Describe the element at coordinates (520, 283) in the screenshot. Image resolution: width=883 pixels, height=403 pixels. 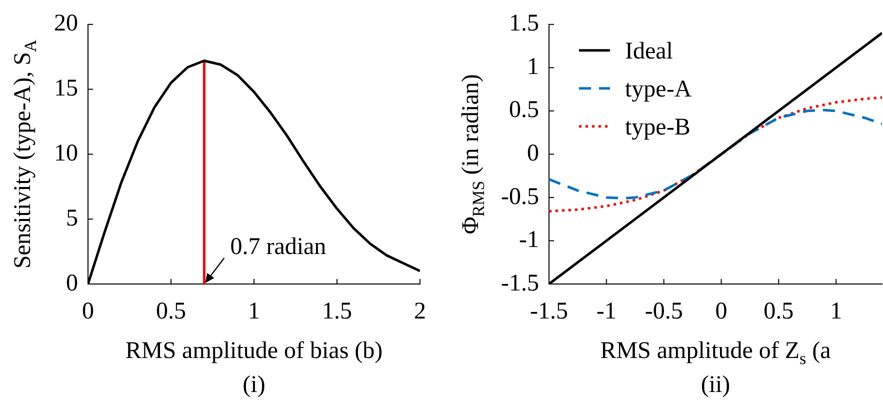
I see `y-tick-label: -1.5` at that location.